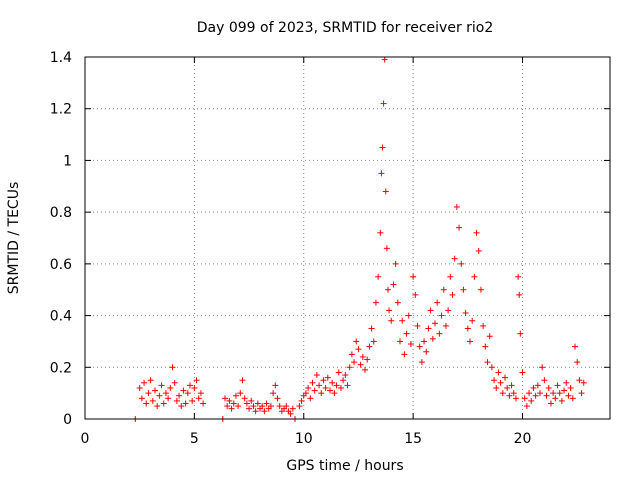 Image resolution: width=640 pixels, height=480 pixels. Describe the element at coordinates (61, 317) in the screenshot. I see `y-tick-label: 0.4` at that location.